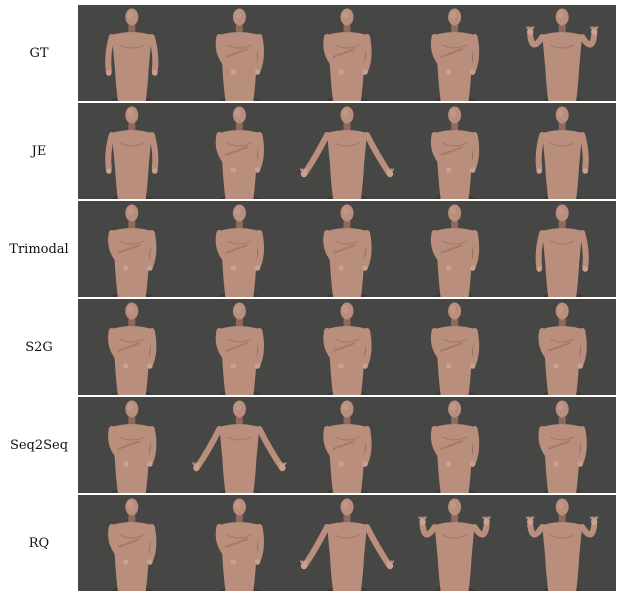 The height and width of the screenshot is (591, 624). What do you see at coordinates (39, 53) in the screenshot?
I see `row-label: GT` at bounding box center [39, 53].